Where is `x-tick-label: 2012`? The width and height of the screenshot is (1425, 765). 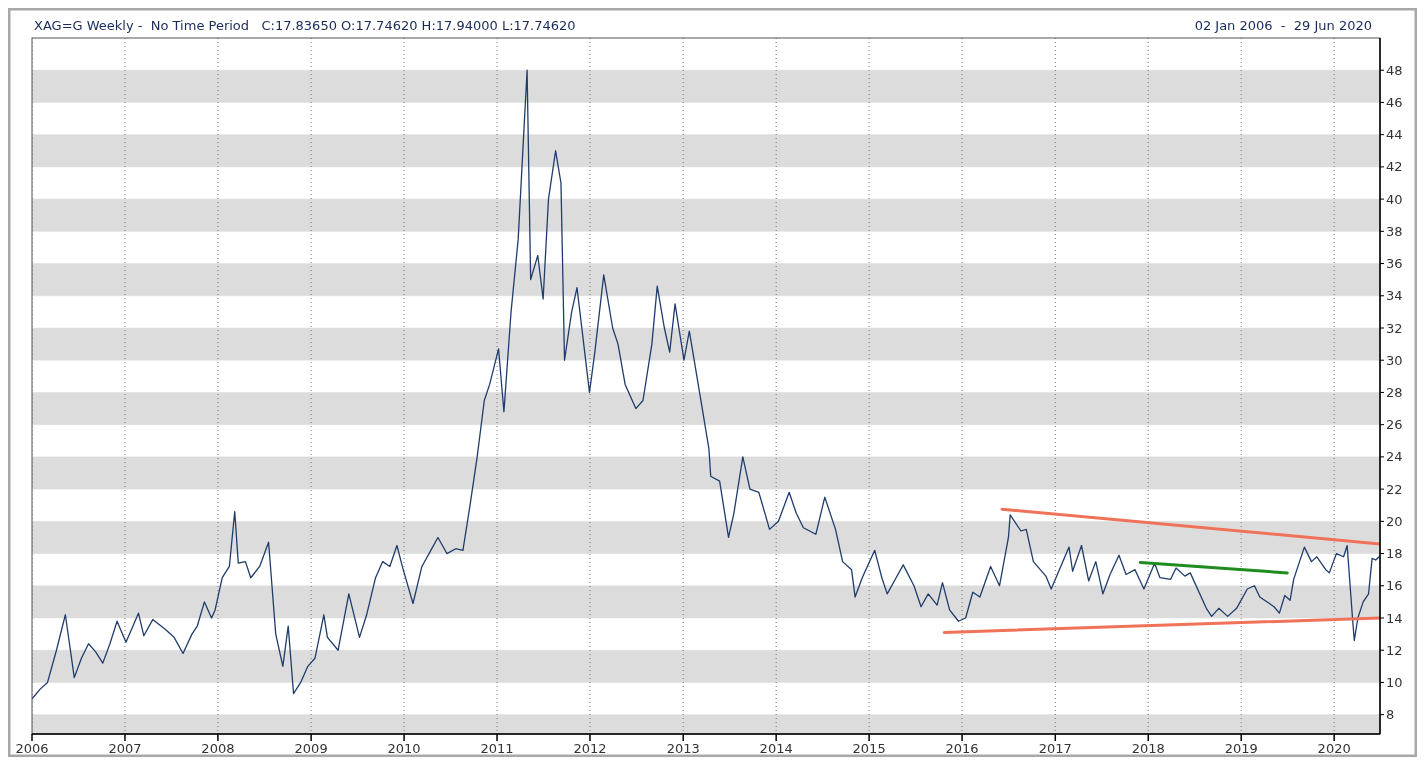 x-tick-label: 2012 is located at coordinates (590, 748).